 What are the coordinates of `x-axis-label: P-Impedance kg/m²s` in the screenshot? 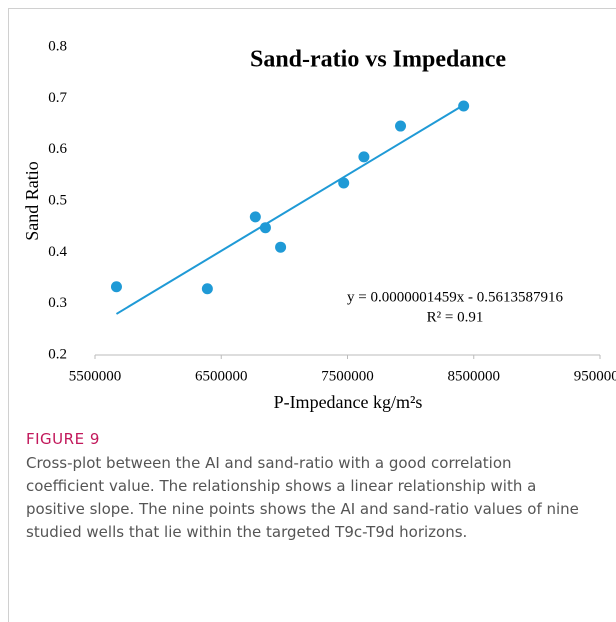 It's located at (348, 402).